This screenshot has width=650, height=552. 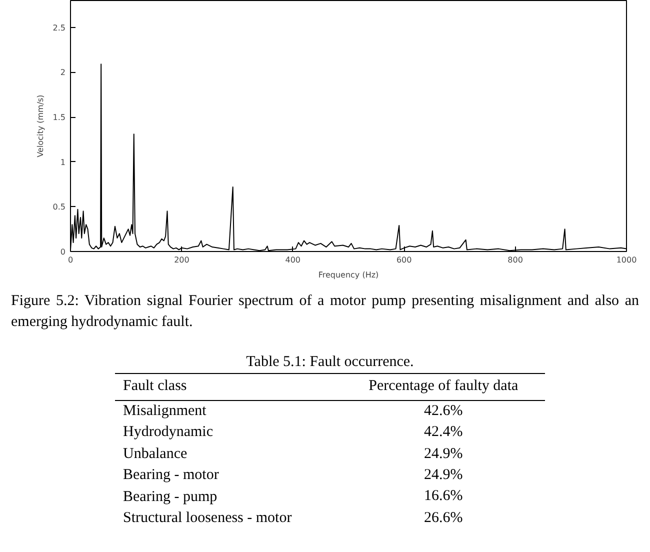 What do you see at coordinates (348, 275) in the screenshot?
I see `x-axis-title: Frequency (Hz)` at bounding box center [348, 275].